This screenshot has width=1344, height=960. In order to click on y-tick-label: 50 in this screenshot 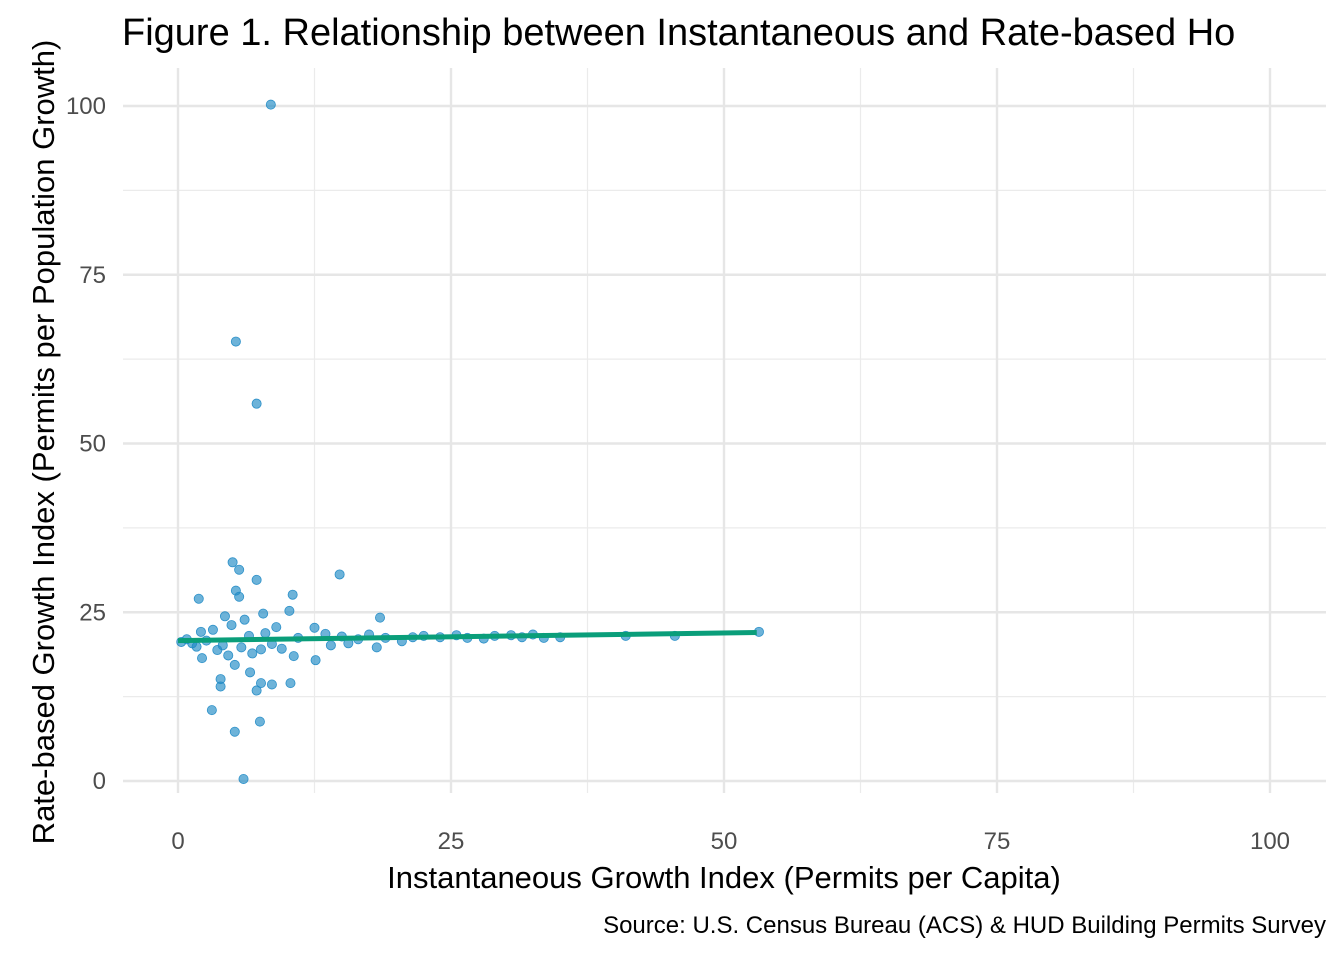, I will do `click(92, 444)`.